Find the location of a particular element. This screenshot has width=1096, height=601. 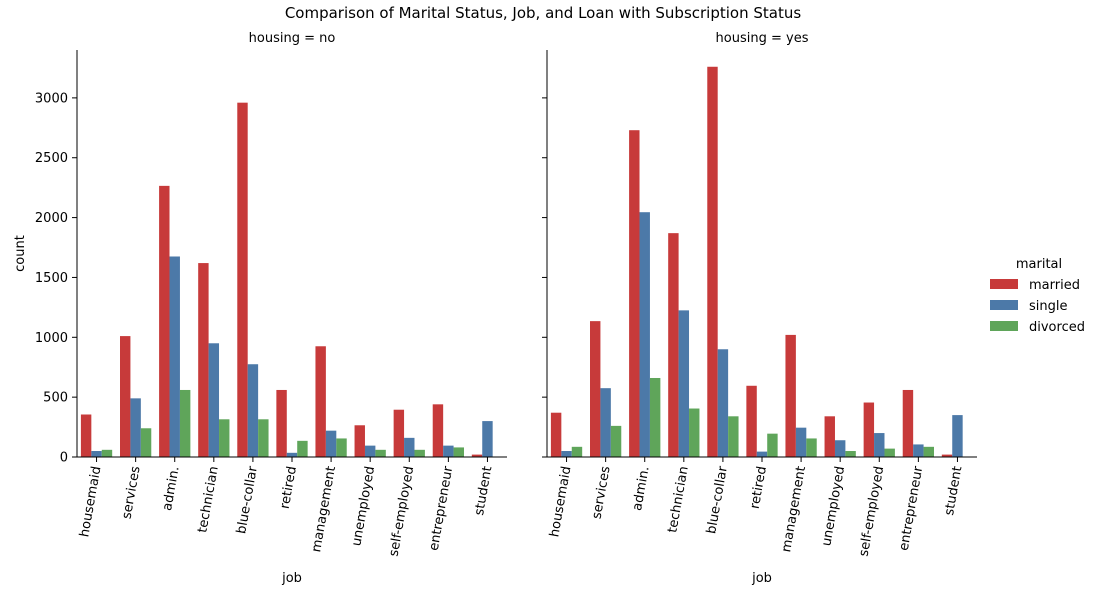

legend-label-divorced: divorced is located at coordinates (1057, 327).